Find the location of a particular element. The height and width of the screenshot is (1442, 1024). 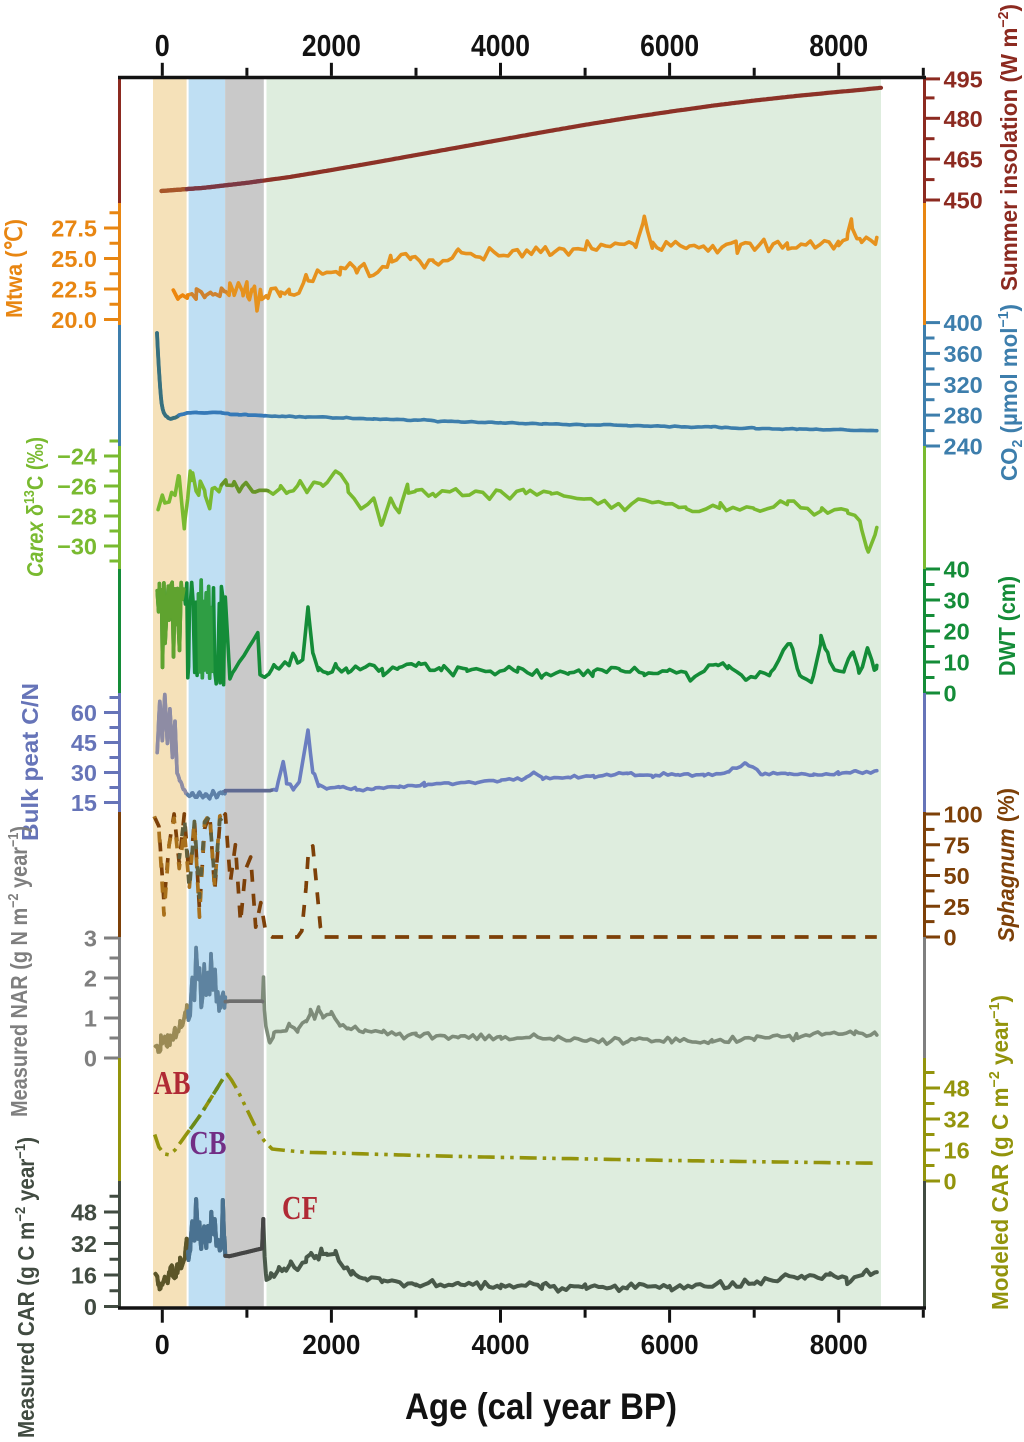

svg-text: 480 is located at coordinates (963, 119).